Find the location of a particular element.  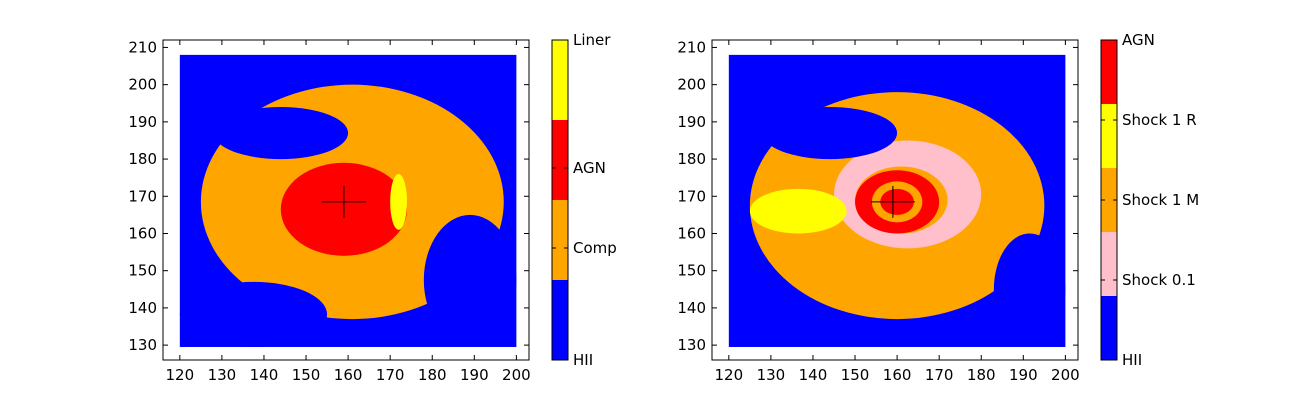

colorbar: HII Comp AGN Liner is located at coordinates (584, 200).